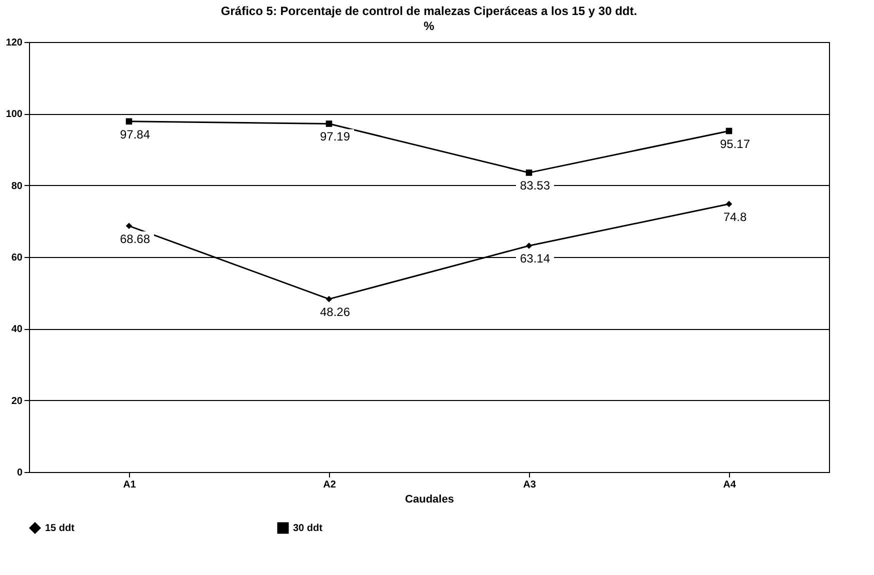 This screenshot has width=874, height=575. I want to click on x-axis-title: Caudales, so click(429, 500).